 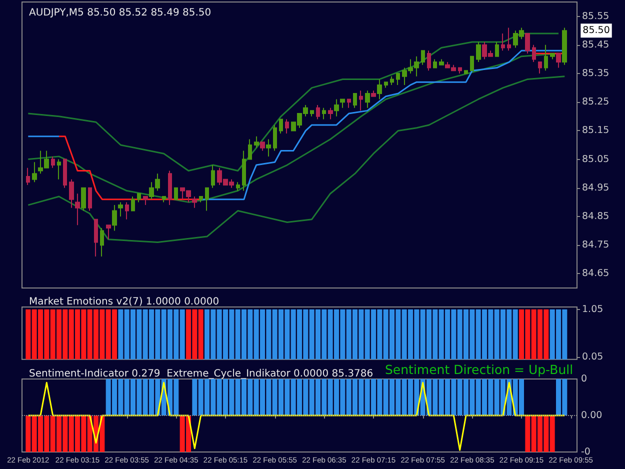 What do you see at coordinates (596, 245) in the screenshot?
I see `y-tick-label: 84.75` at bounding box center [596, 245].